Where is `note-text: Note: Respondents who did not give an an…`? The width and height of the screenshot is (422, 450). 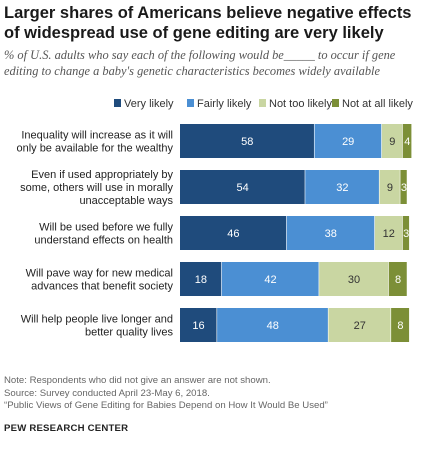 note-text: Note: Respondents who did not give an an… is located at coordinates (137, 380).